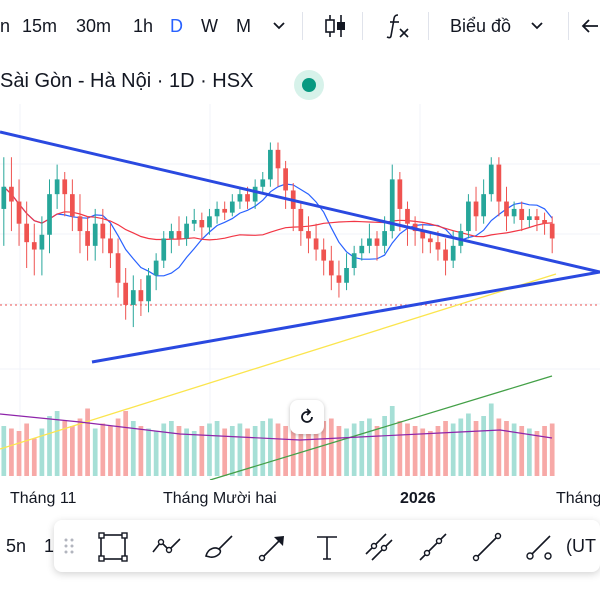  I want to click on timezone-label: (UT, so click(581, 546).